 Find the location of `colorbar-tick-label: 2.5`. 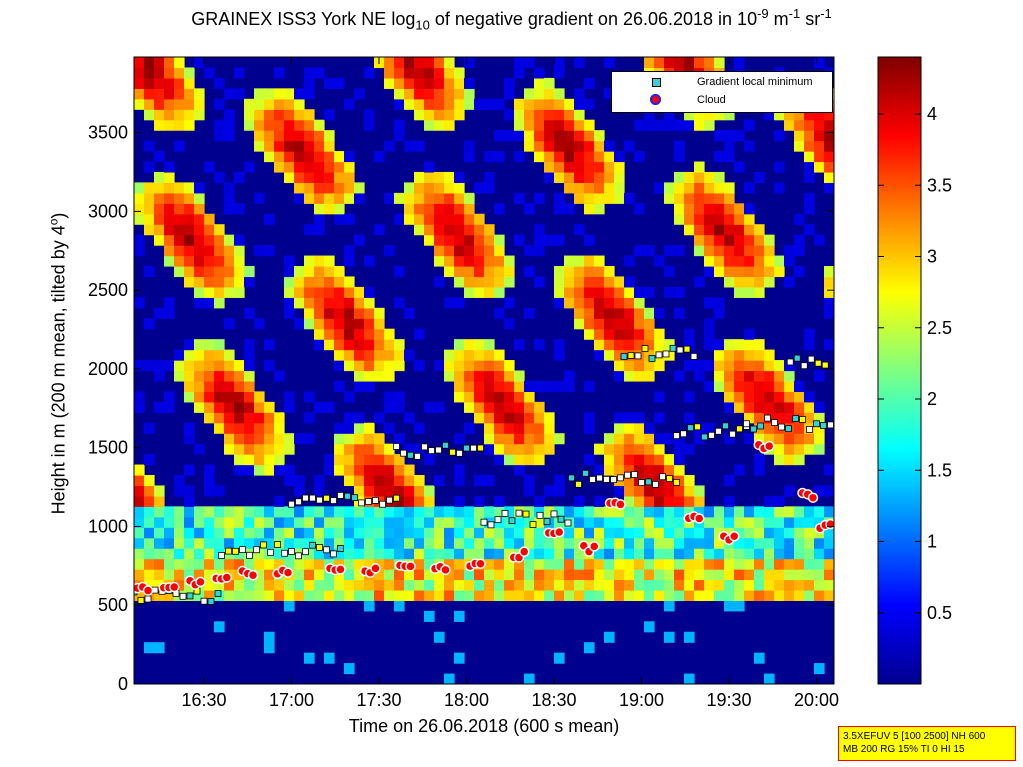

colorbar-tick-label: 2.5 is located at coordinates (939, 328).